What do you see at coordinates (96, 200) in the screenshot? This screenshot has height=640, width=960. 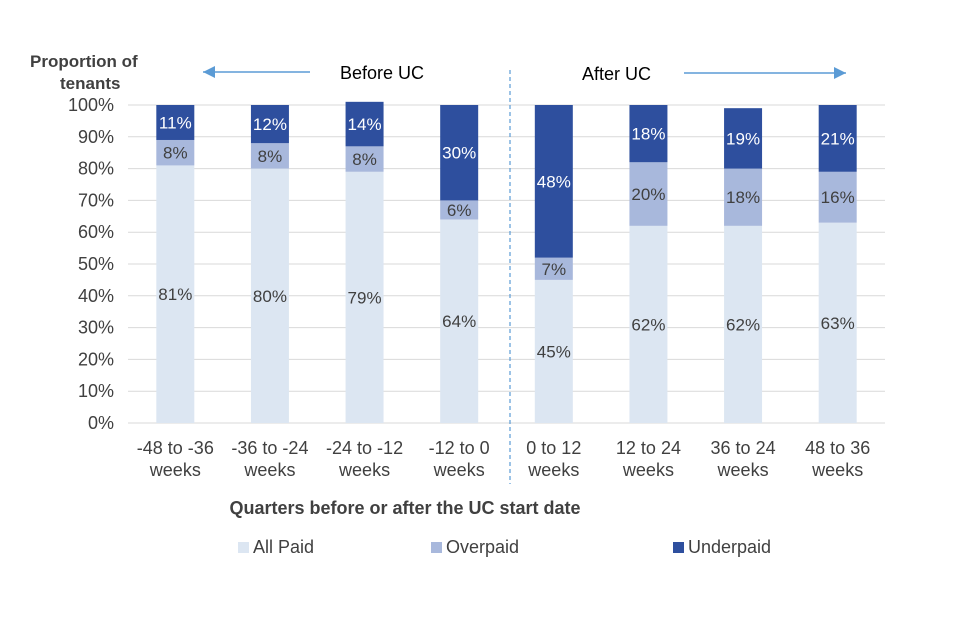 I see `y-tick-label: 70%` at bounding box center [96, 200].